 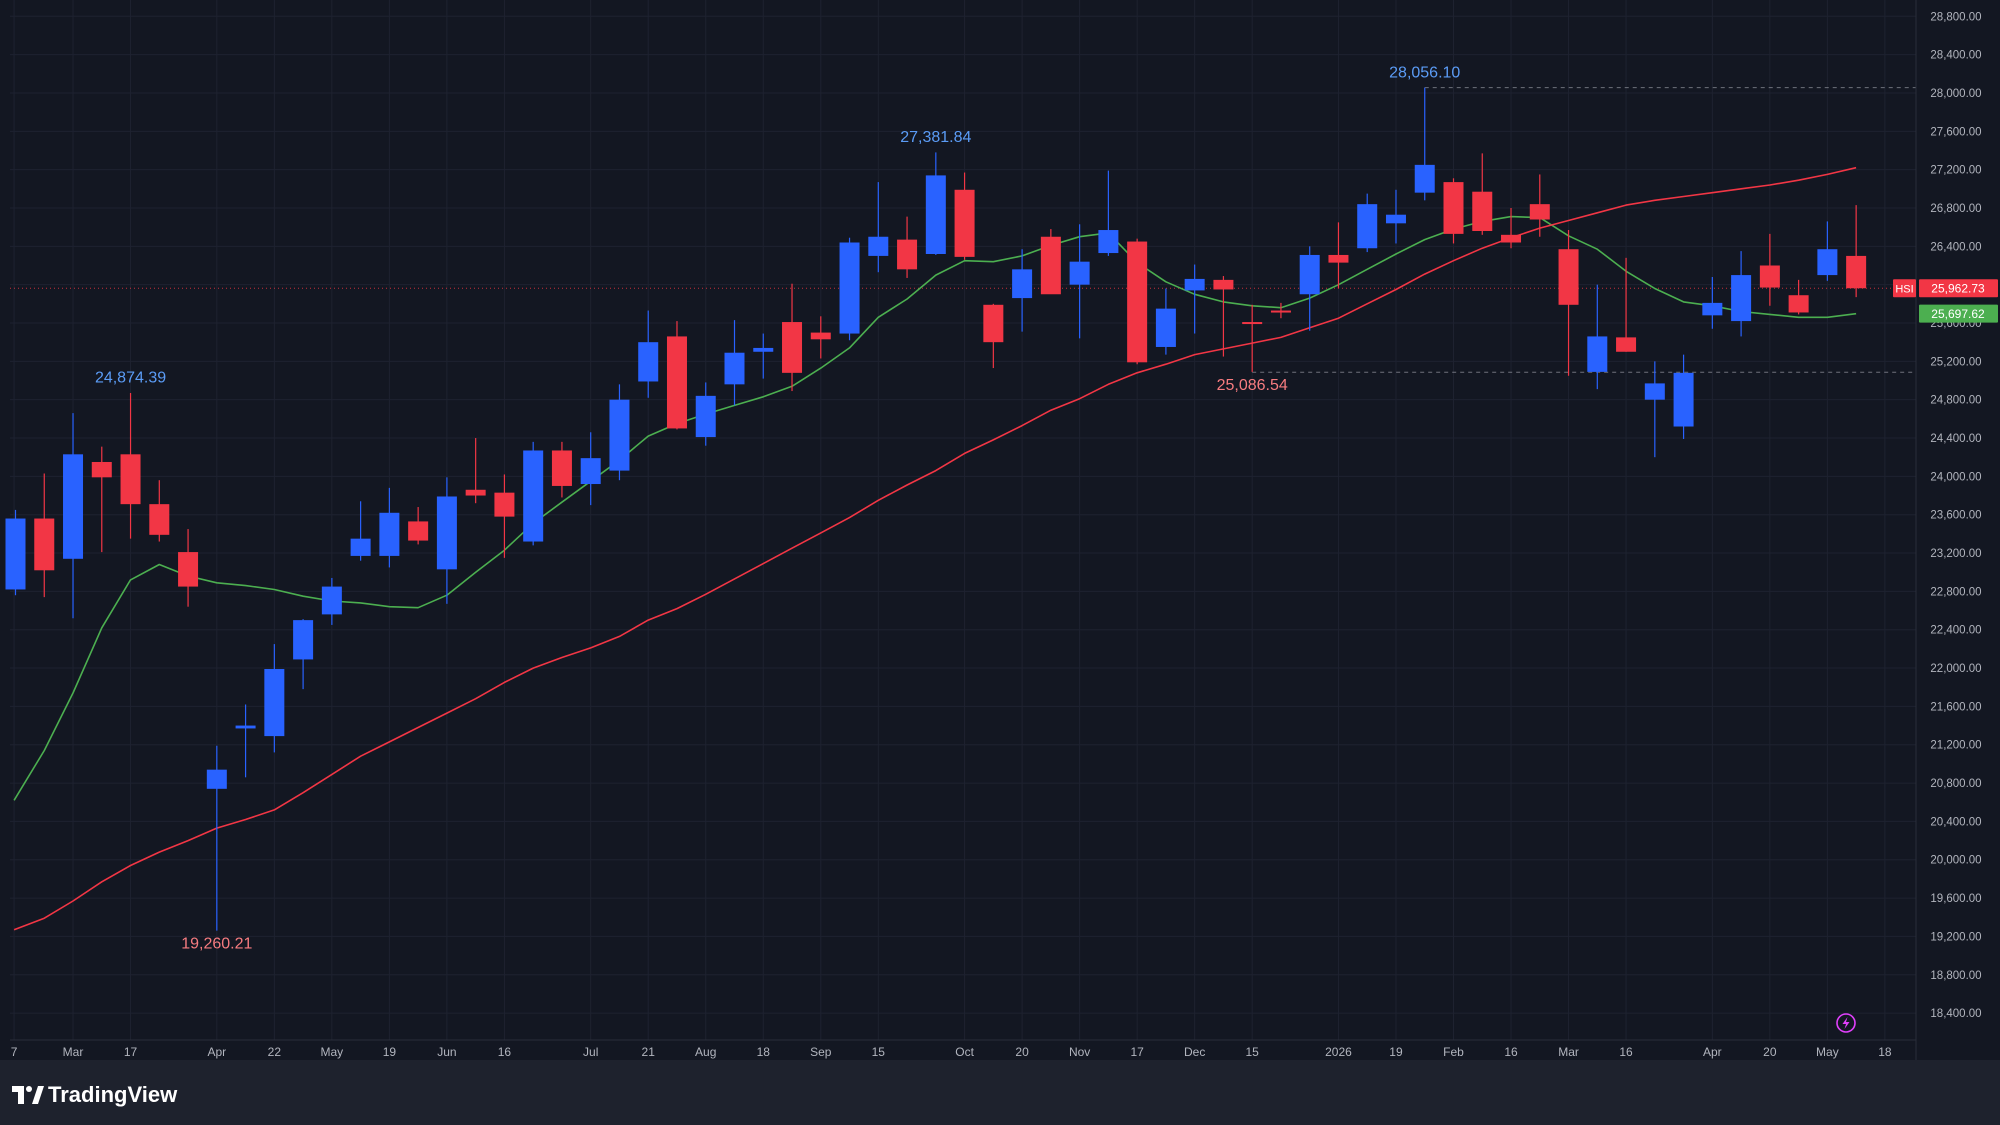 What do you see at coordinates (935, 137) in the screenshot?
I see `high-price-label: 27,381.84` at bounding box center [935, 137].